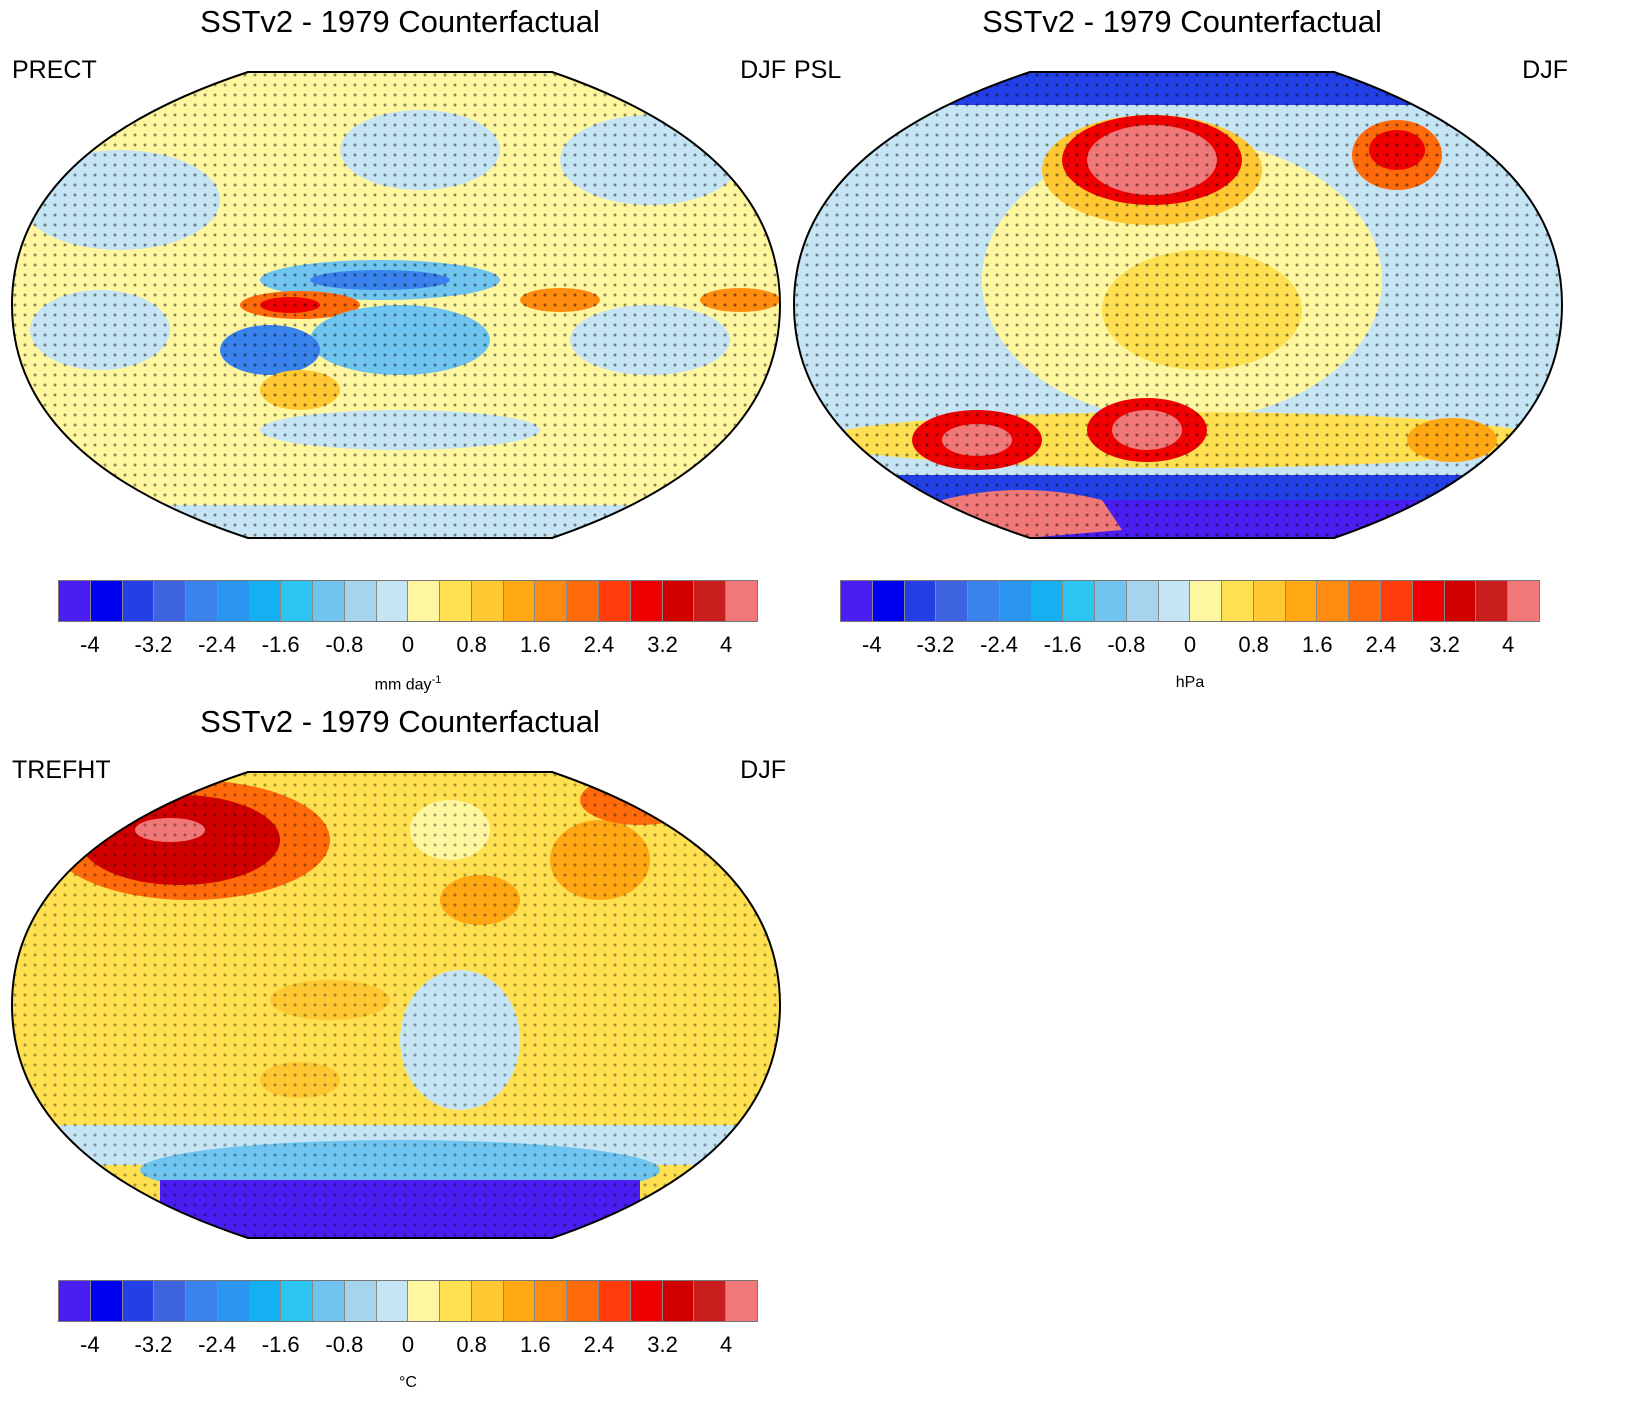  I want to click on units-label: hPa, so click(1190, 683).